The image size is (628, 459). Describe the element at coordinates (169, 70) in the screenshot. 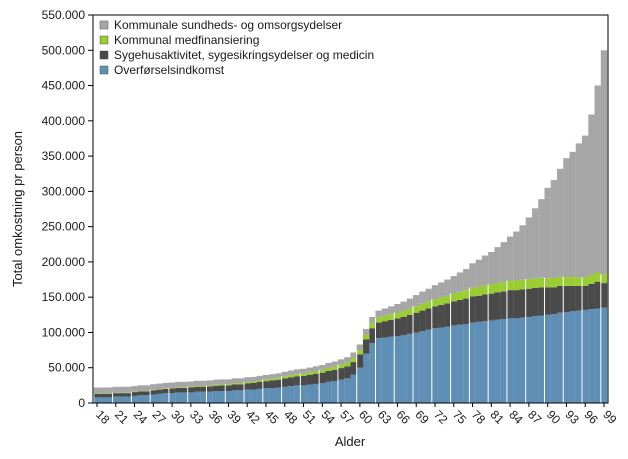

I see `legend-label: Overførselsindkomst` at that location.